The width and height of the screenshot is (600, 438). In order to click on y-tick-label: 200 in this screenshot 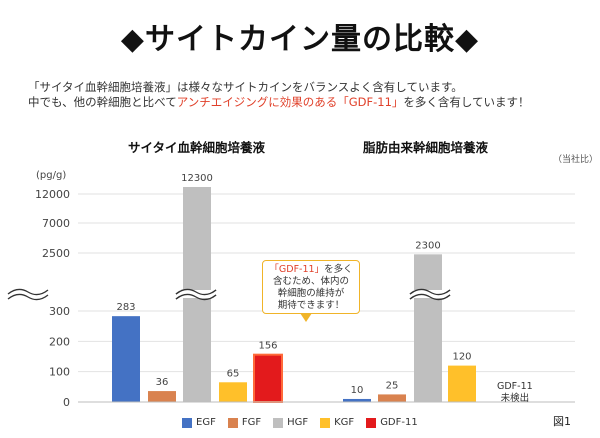, I will do `click(59, 341)`.